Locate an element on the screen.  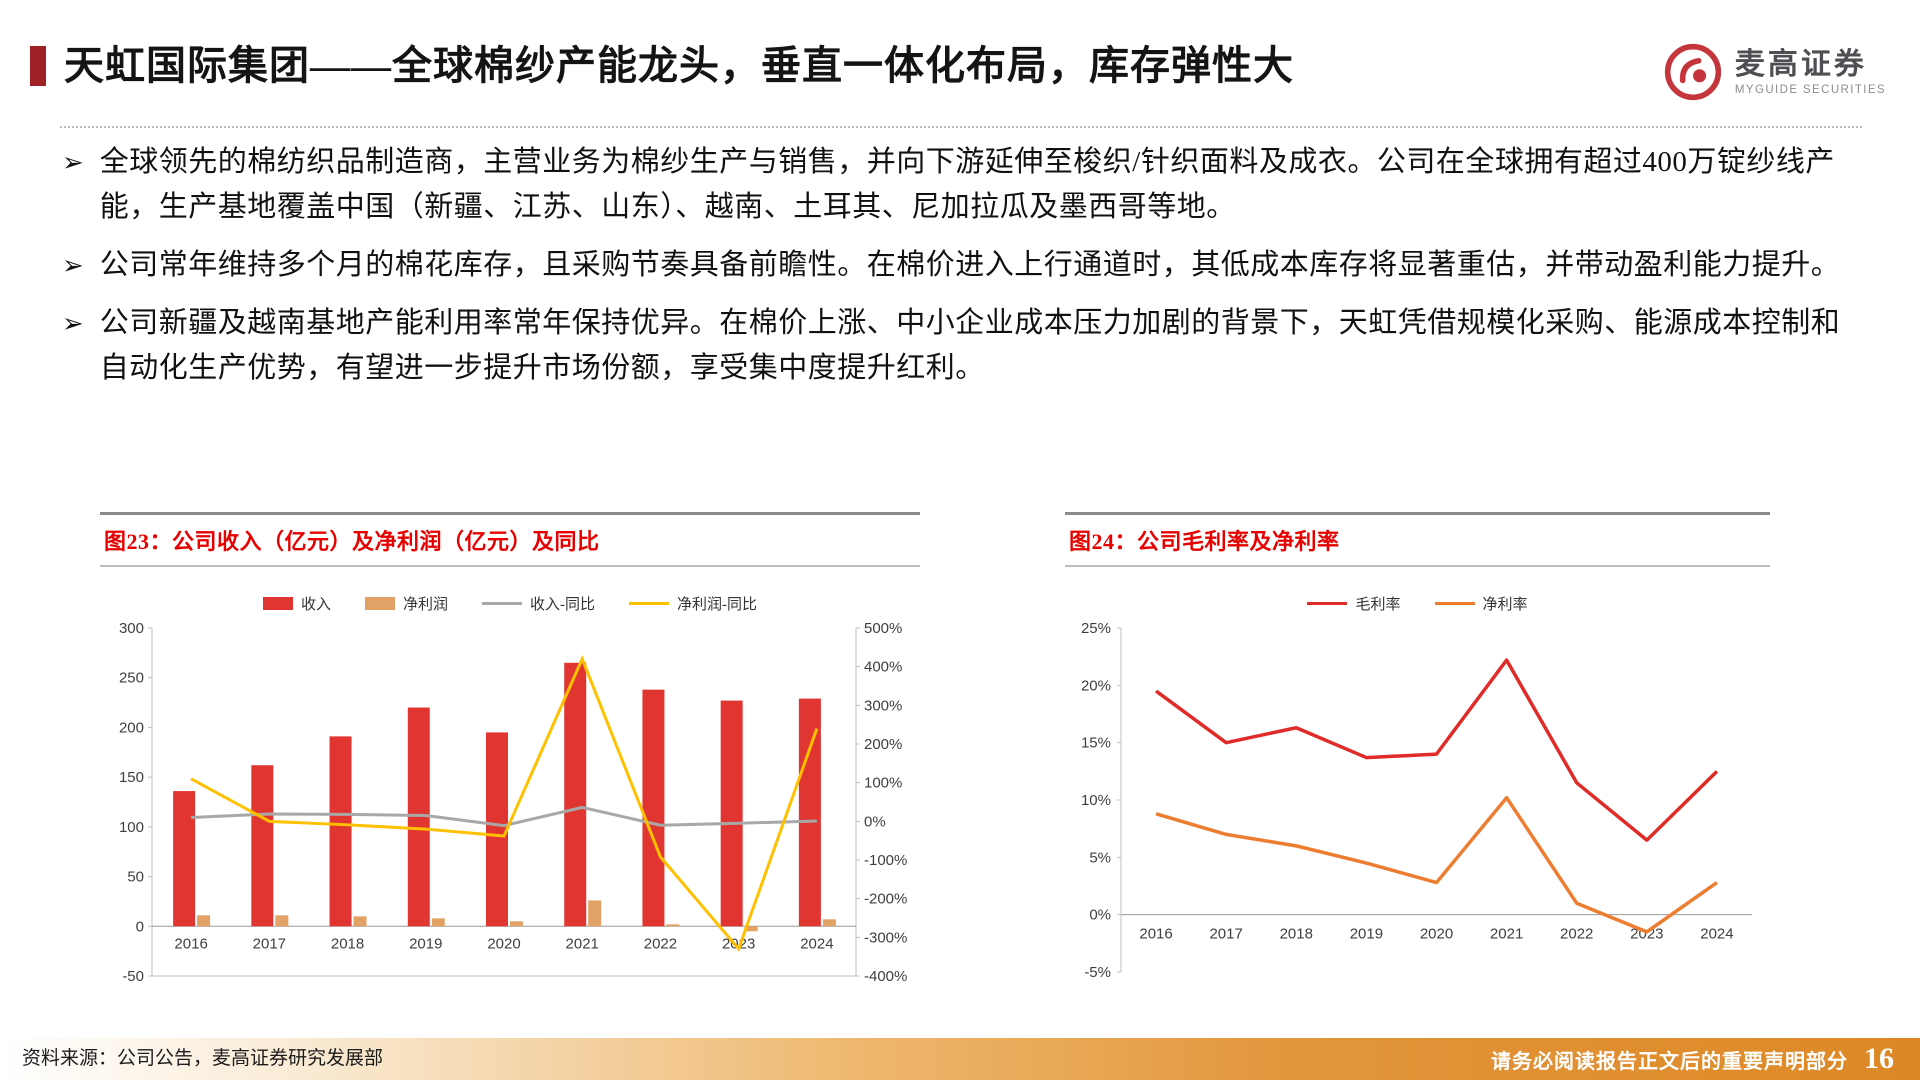
legend-item: 收入 is located at coordinates (296, 603).